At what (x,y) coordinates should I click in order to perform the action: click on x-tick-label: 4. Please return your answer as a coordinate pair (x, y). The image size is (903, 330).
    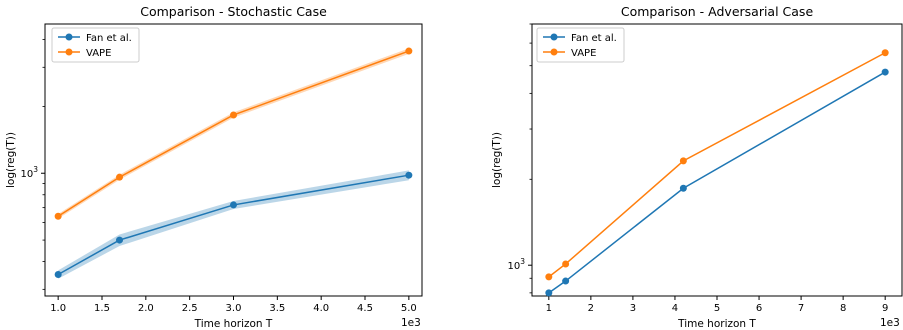
    Looking at the image, I should click on (675, 308).